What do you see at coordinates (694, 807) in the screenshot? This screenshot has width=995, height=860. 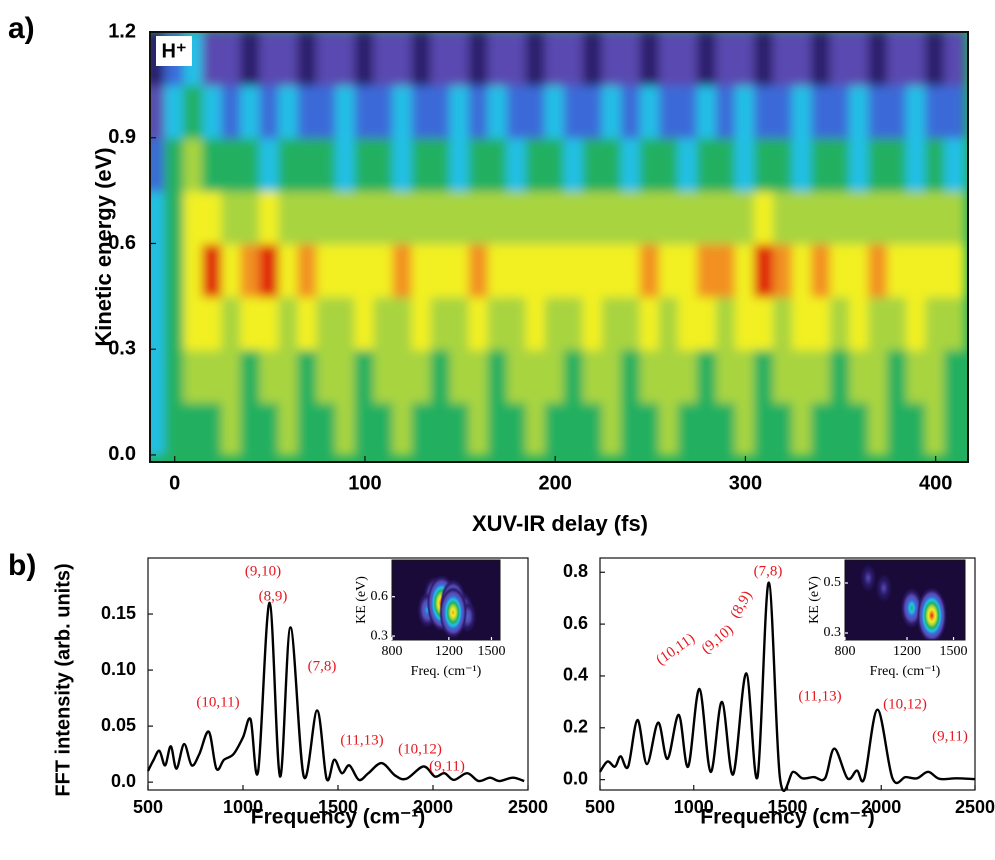 I see `x-tick-label: 1000` at bounding box center [694, 807].